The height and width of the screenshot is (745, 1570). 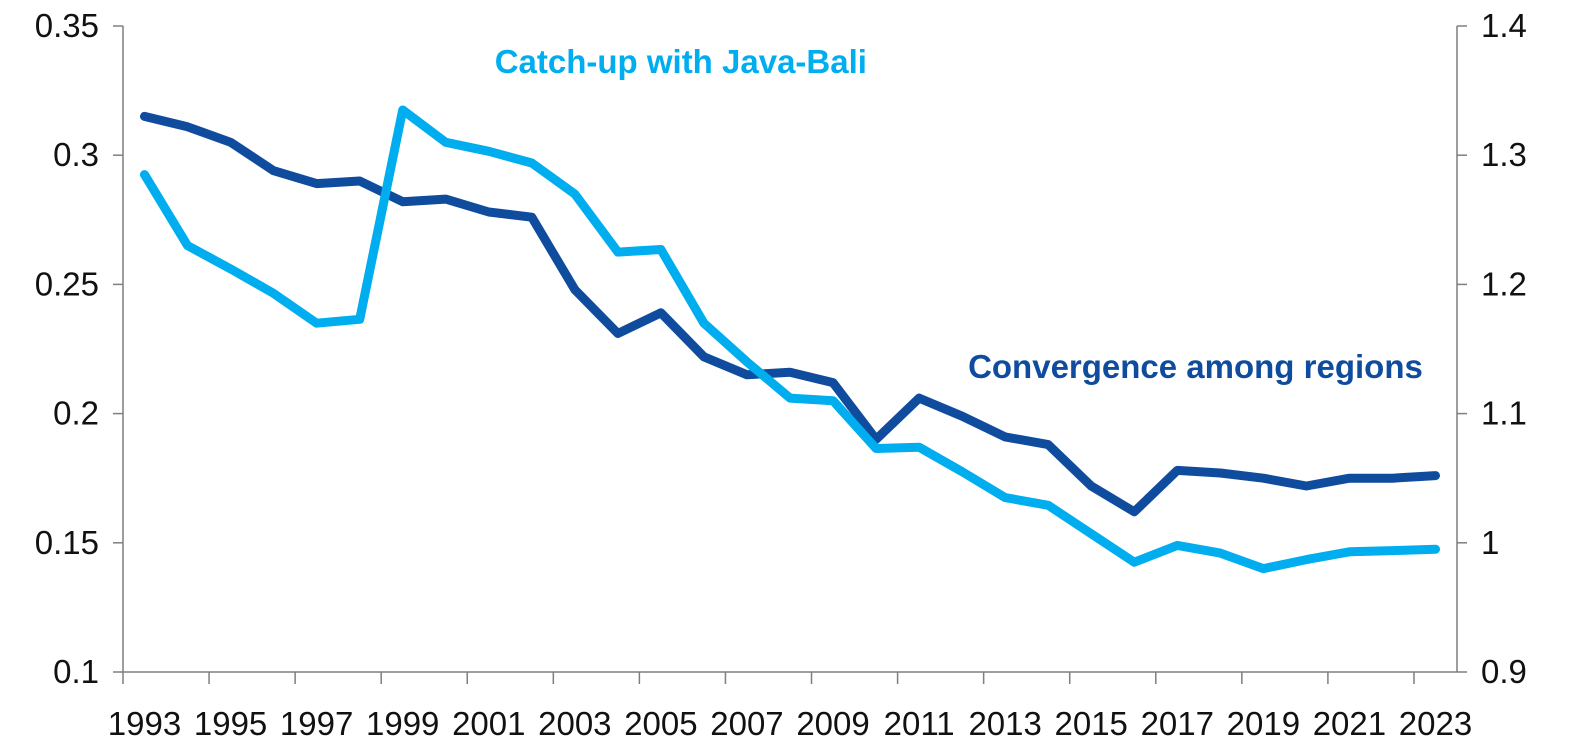 I want to click on x-tick-label: 2013, so click(x=1004, y=723).